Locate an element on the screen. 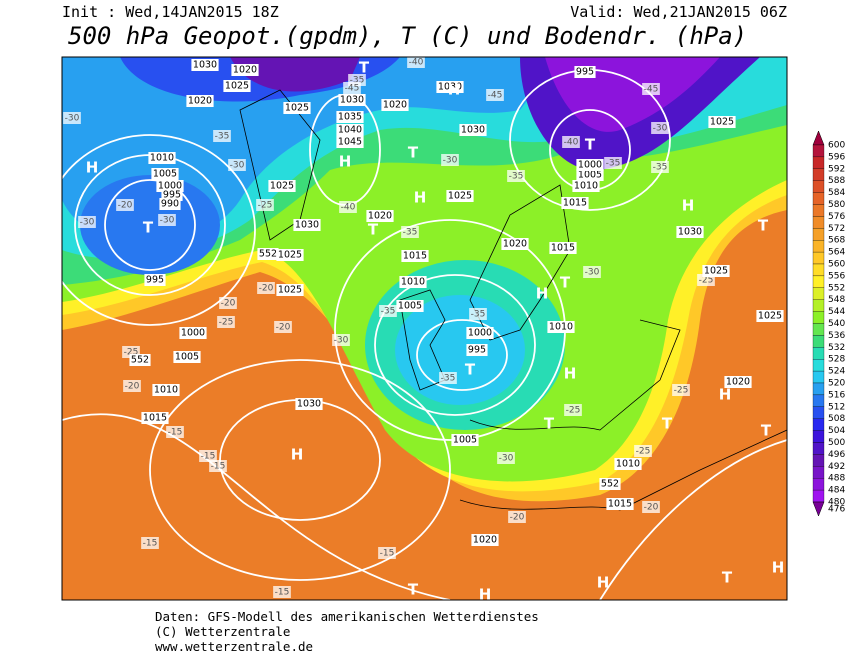 This screenshot has height=657, width=850. temperature-label: -20 is located at coordinates (283, 328).